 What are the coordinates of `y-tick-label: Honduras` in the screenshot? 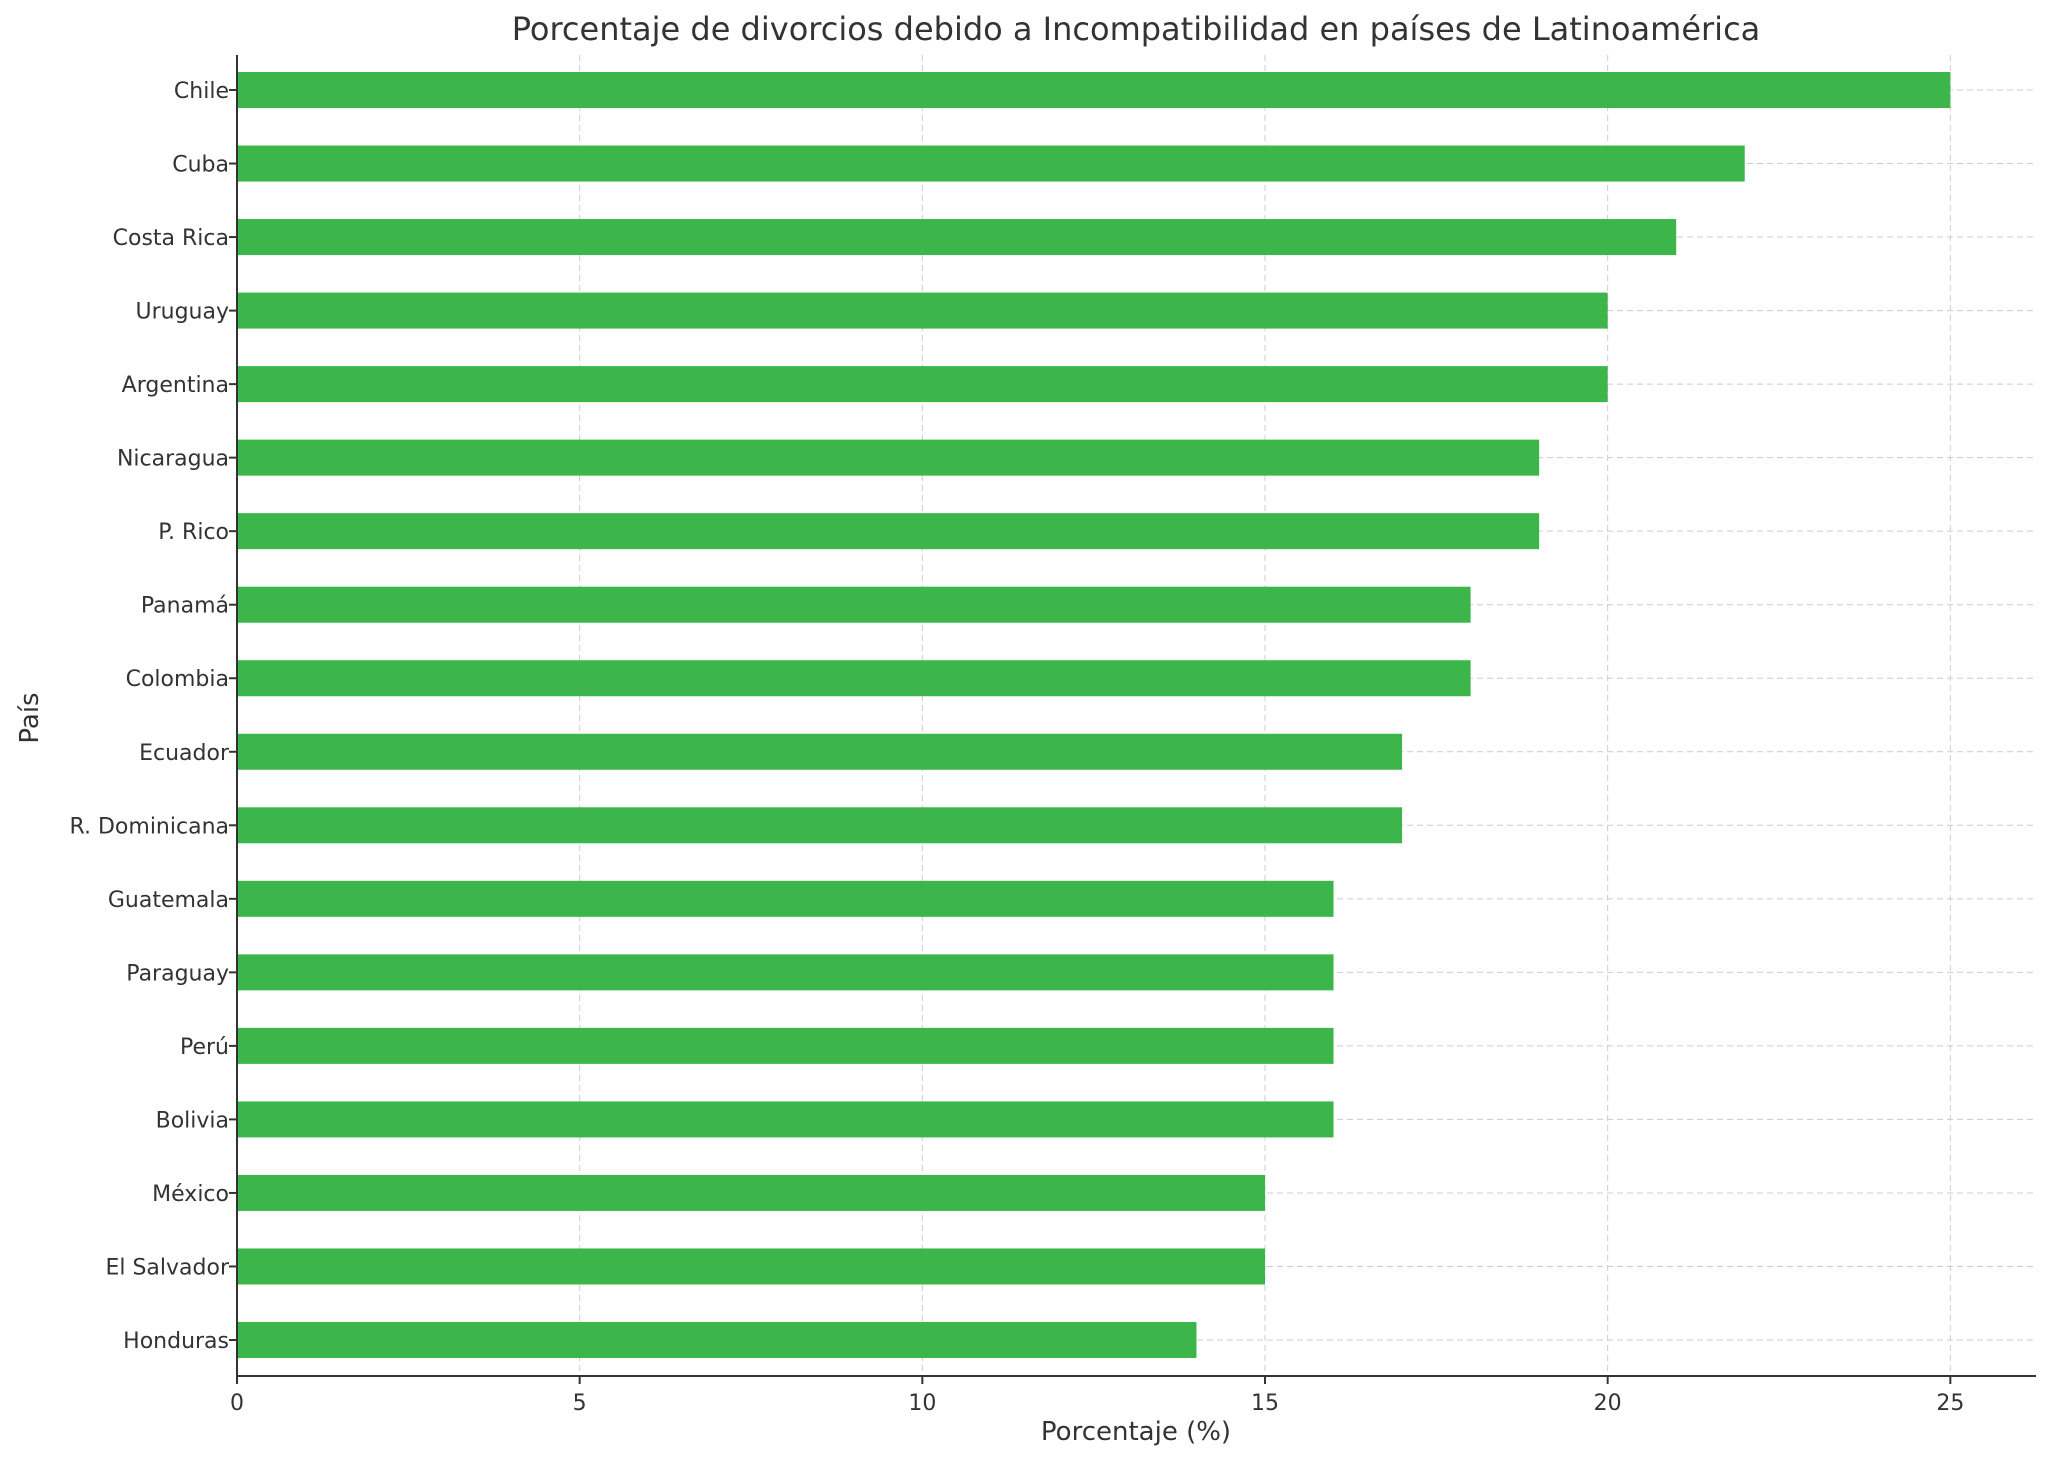 It's located at (176, 1341).